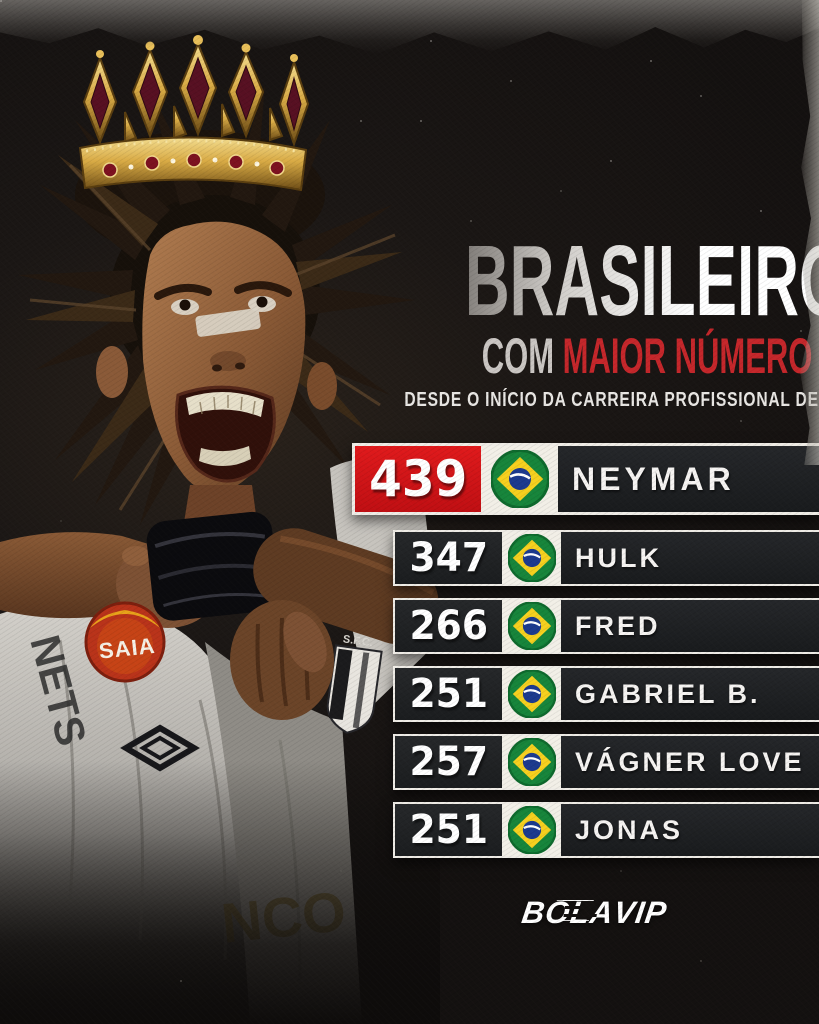 This screenshot has width=819, height=1024. Describe the element at coordinates (357, 641) in the screenshot. I see `santos-crest-text: S.F.C.` at that location.